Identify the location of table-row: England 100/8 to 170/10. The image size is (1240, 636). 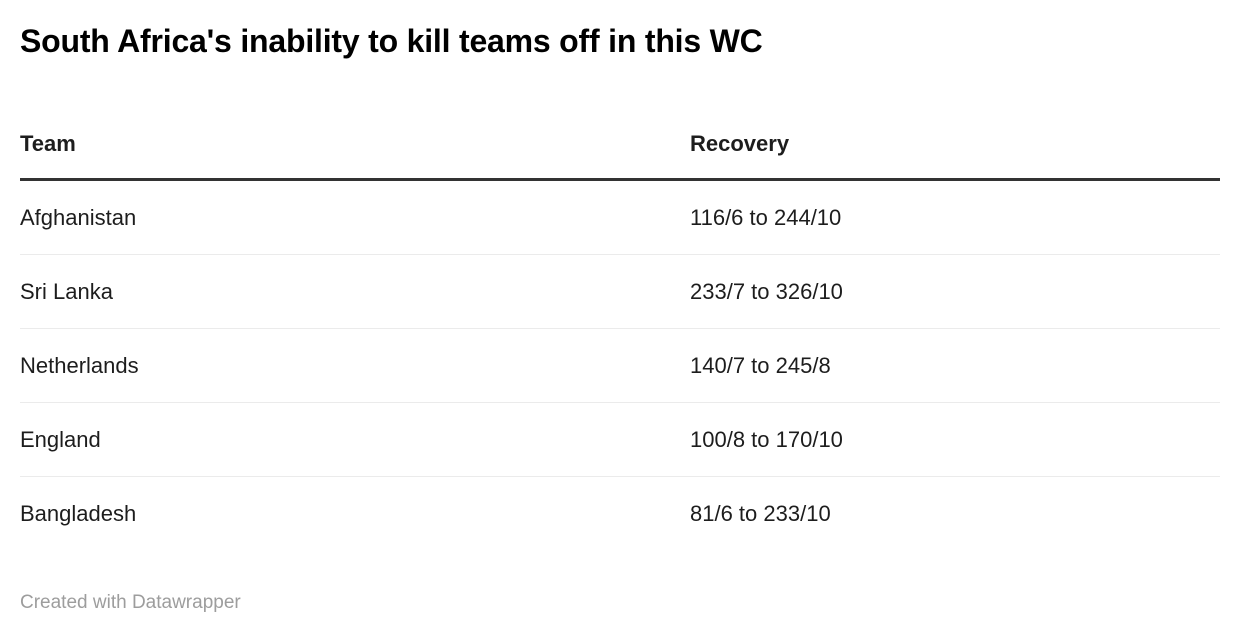
(620, 440).